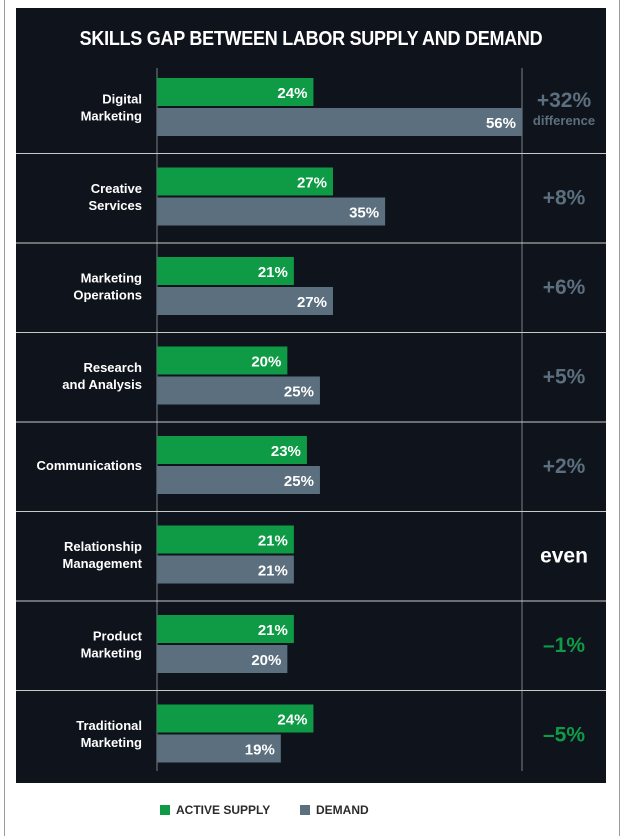 This screenshot has width=624, height=836. I want to click on supply-label-creative-services: 27%, so click(312, 183).